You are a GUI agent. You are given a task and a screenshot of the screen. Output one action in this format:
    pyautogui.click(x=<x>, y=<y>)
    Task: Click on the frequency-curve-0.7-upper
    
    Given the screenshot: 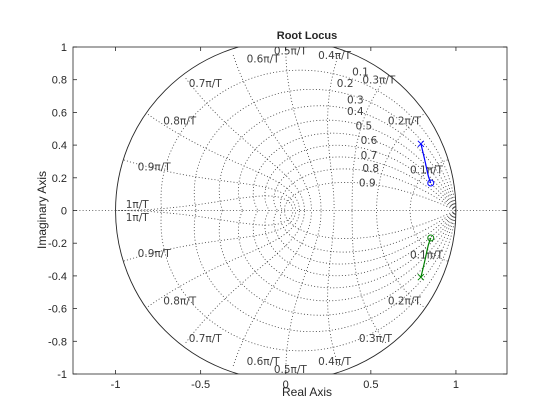 What is the action you would take?
    pyautogui.click(x=245, y=144)
    